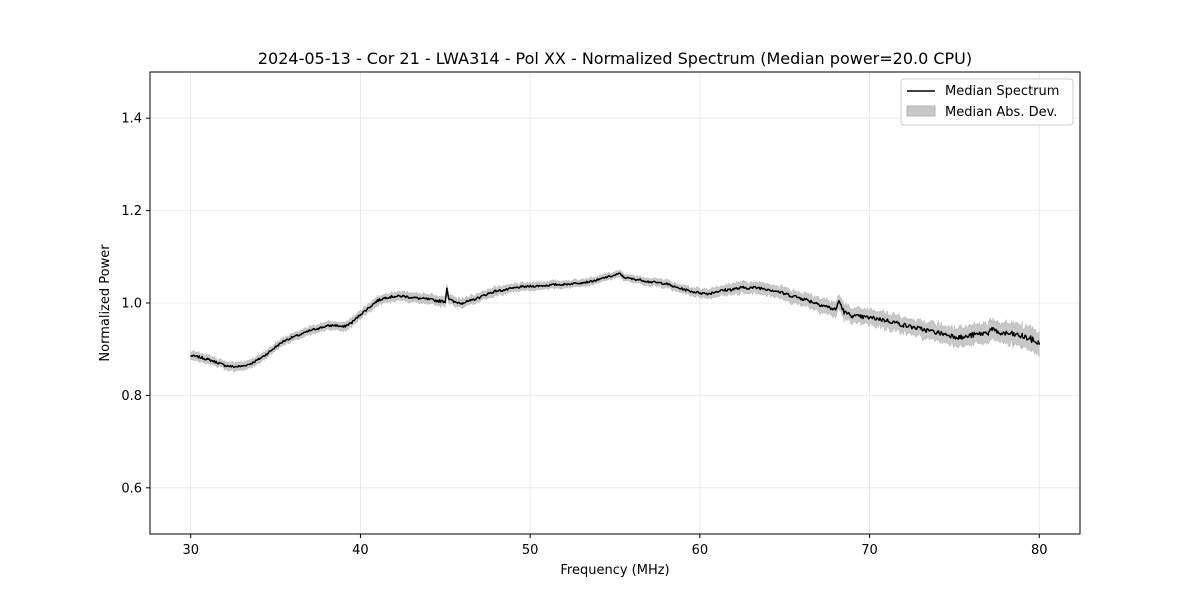  I want to click on legend-mad-label: Median Abs. Dev., so click(1001, 112).